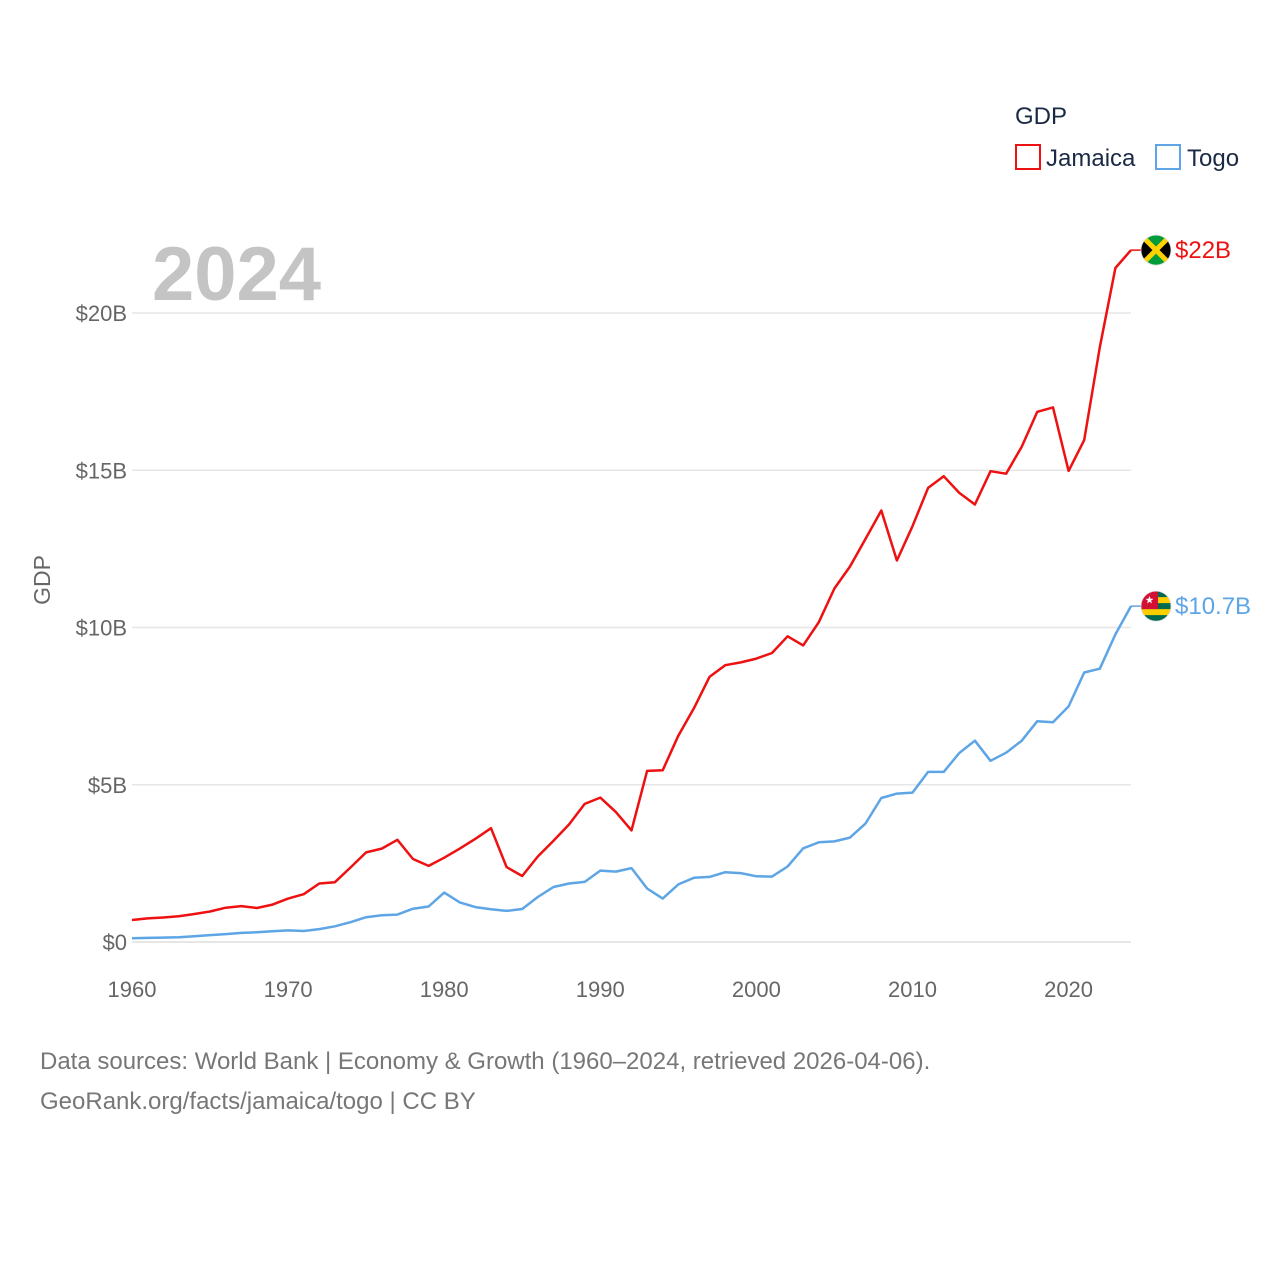  What do you see at coordinates (1028, 157) in the screenshot?
I see `legend-swatch-jamaica` at bounding box center [1028, 157].